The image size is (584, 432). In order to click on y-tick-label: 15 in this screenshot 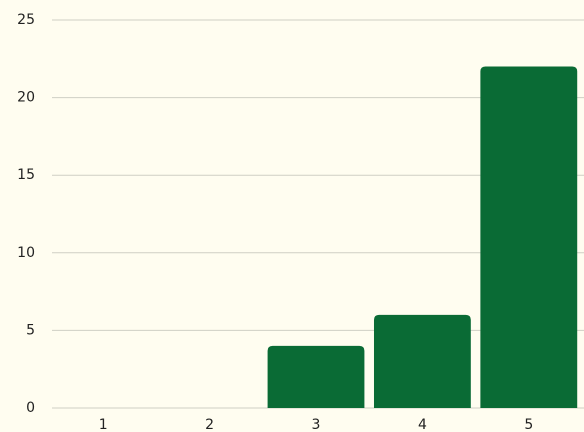, I will do `click(26, 175)`.